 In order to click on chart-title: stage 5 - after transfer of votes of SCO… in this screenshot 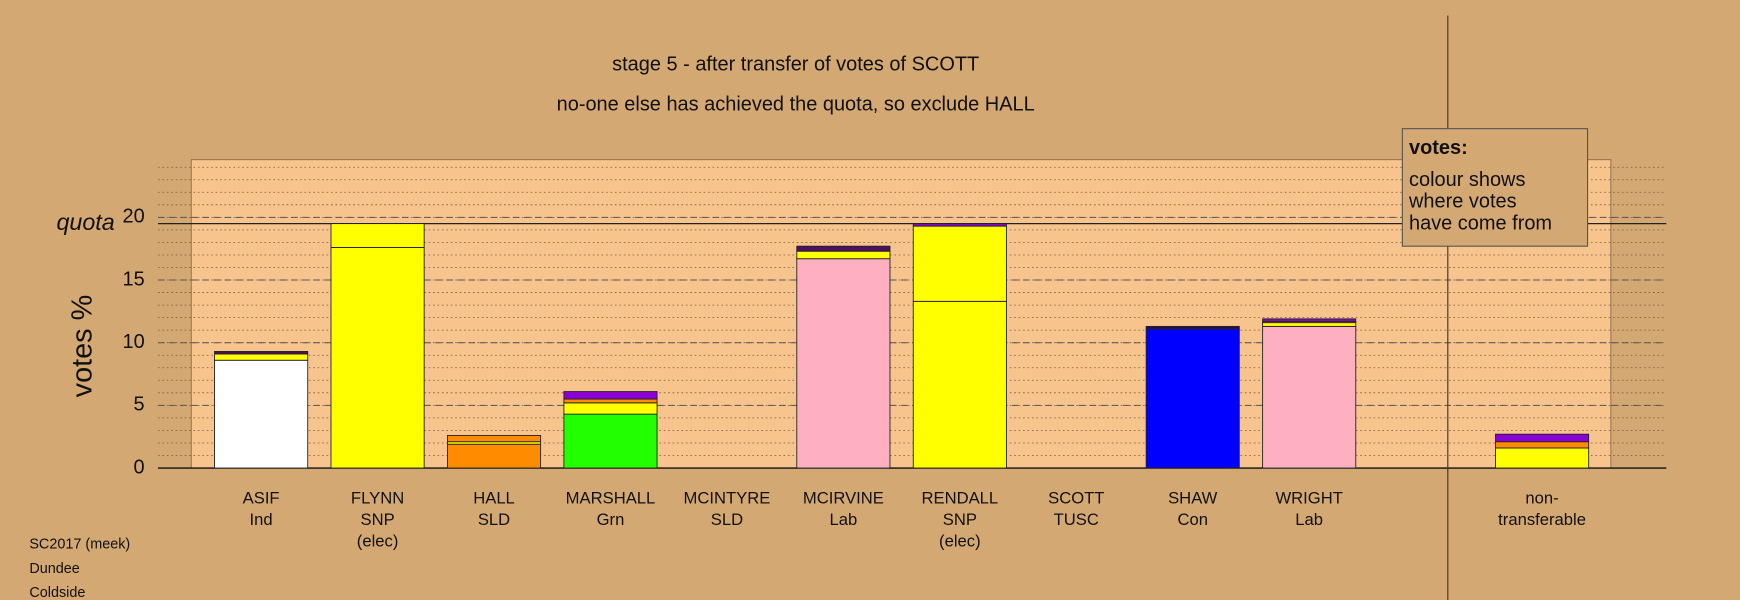, I will do `click(795, 65)`.